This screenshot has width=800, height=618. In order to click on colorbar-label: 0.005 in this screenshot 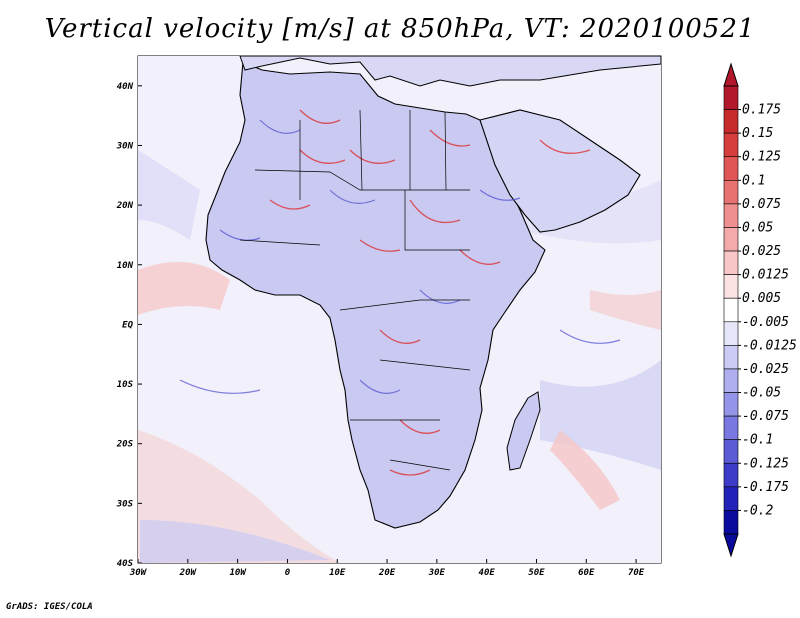, I will do `click(761, 298)`.